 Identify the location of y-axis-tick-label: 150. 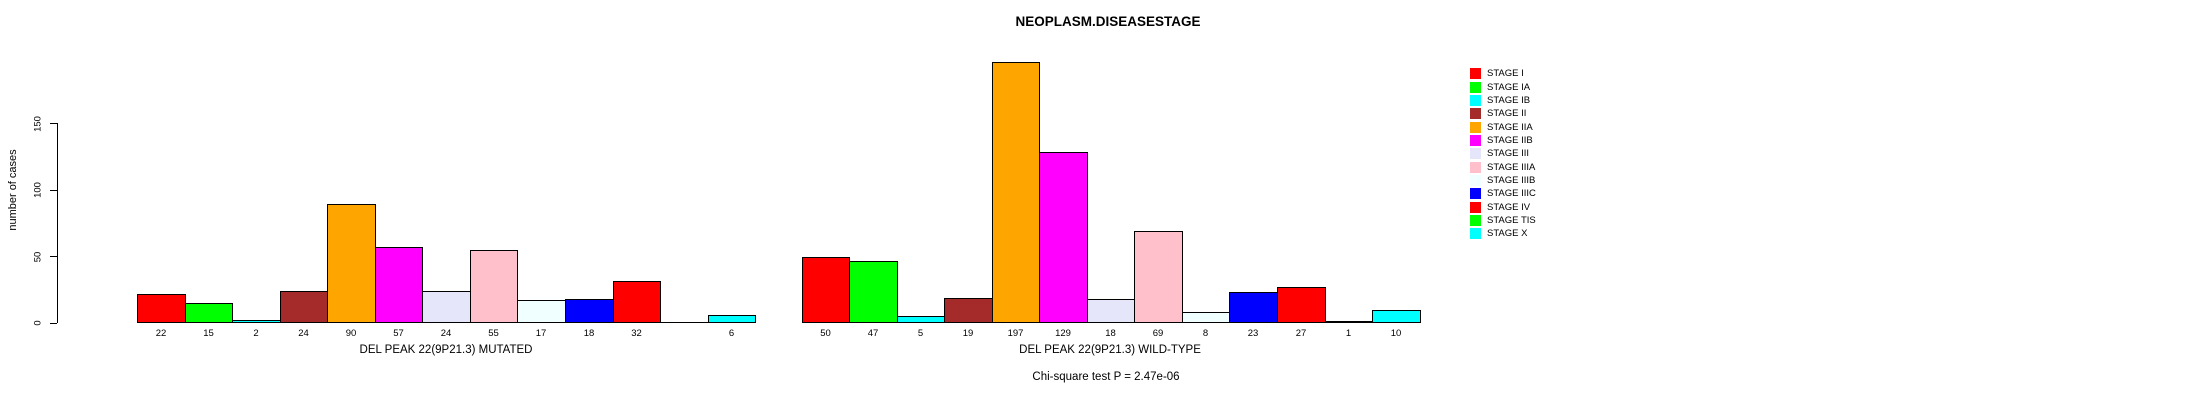
(38, 124).